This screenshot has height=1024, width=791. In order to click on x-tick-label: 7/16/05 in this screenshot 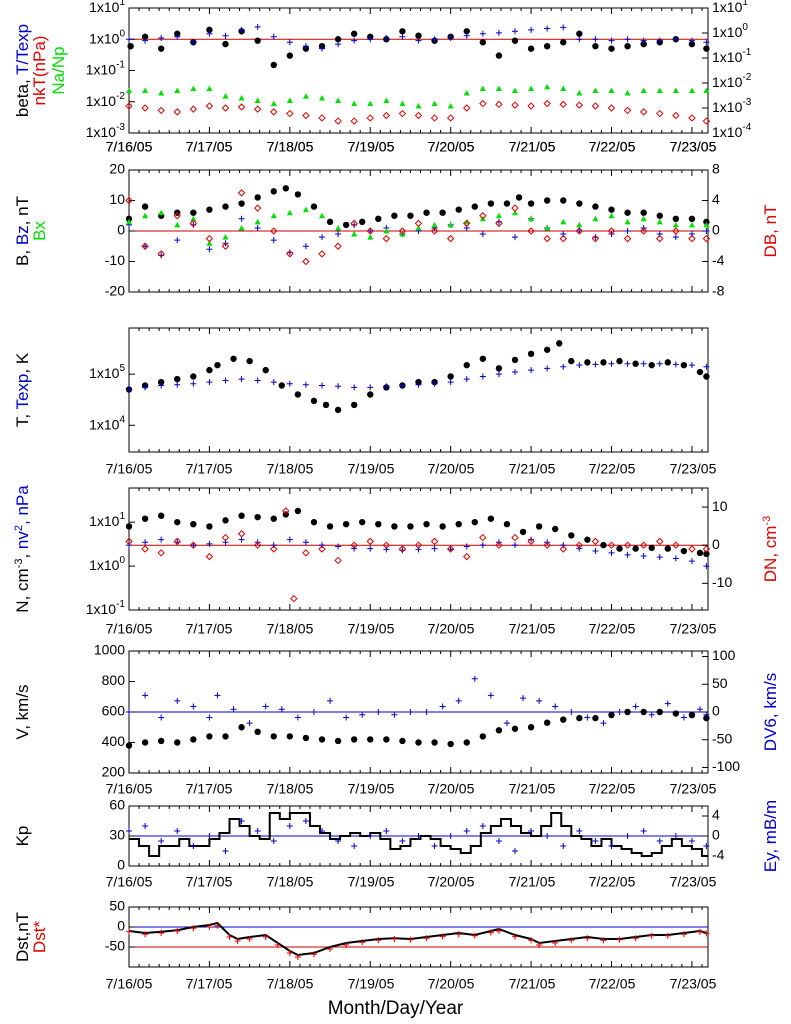, I will do `click(129, 984)`.